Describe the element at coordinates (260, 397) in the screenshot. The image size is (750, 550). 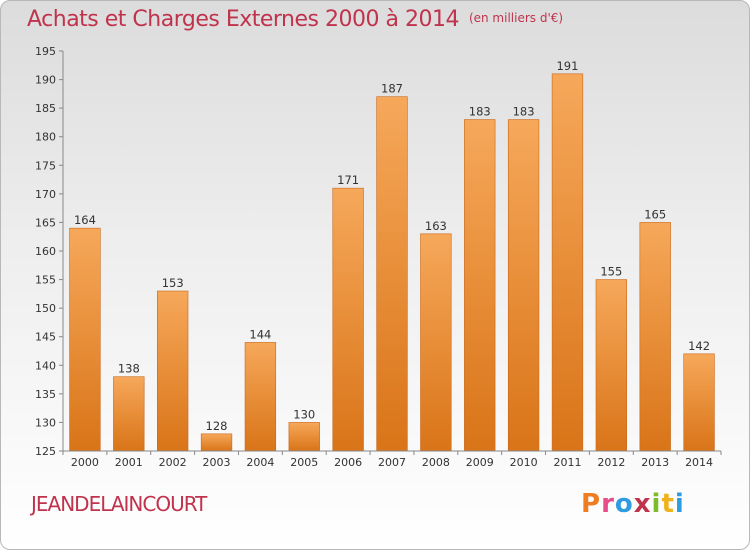
I see `bar-2004` at that location.